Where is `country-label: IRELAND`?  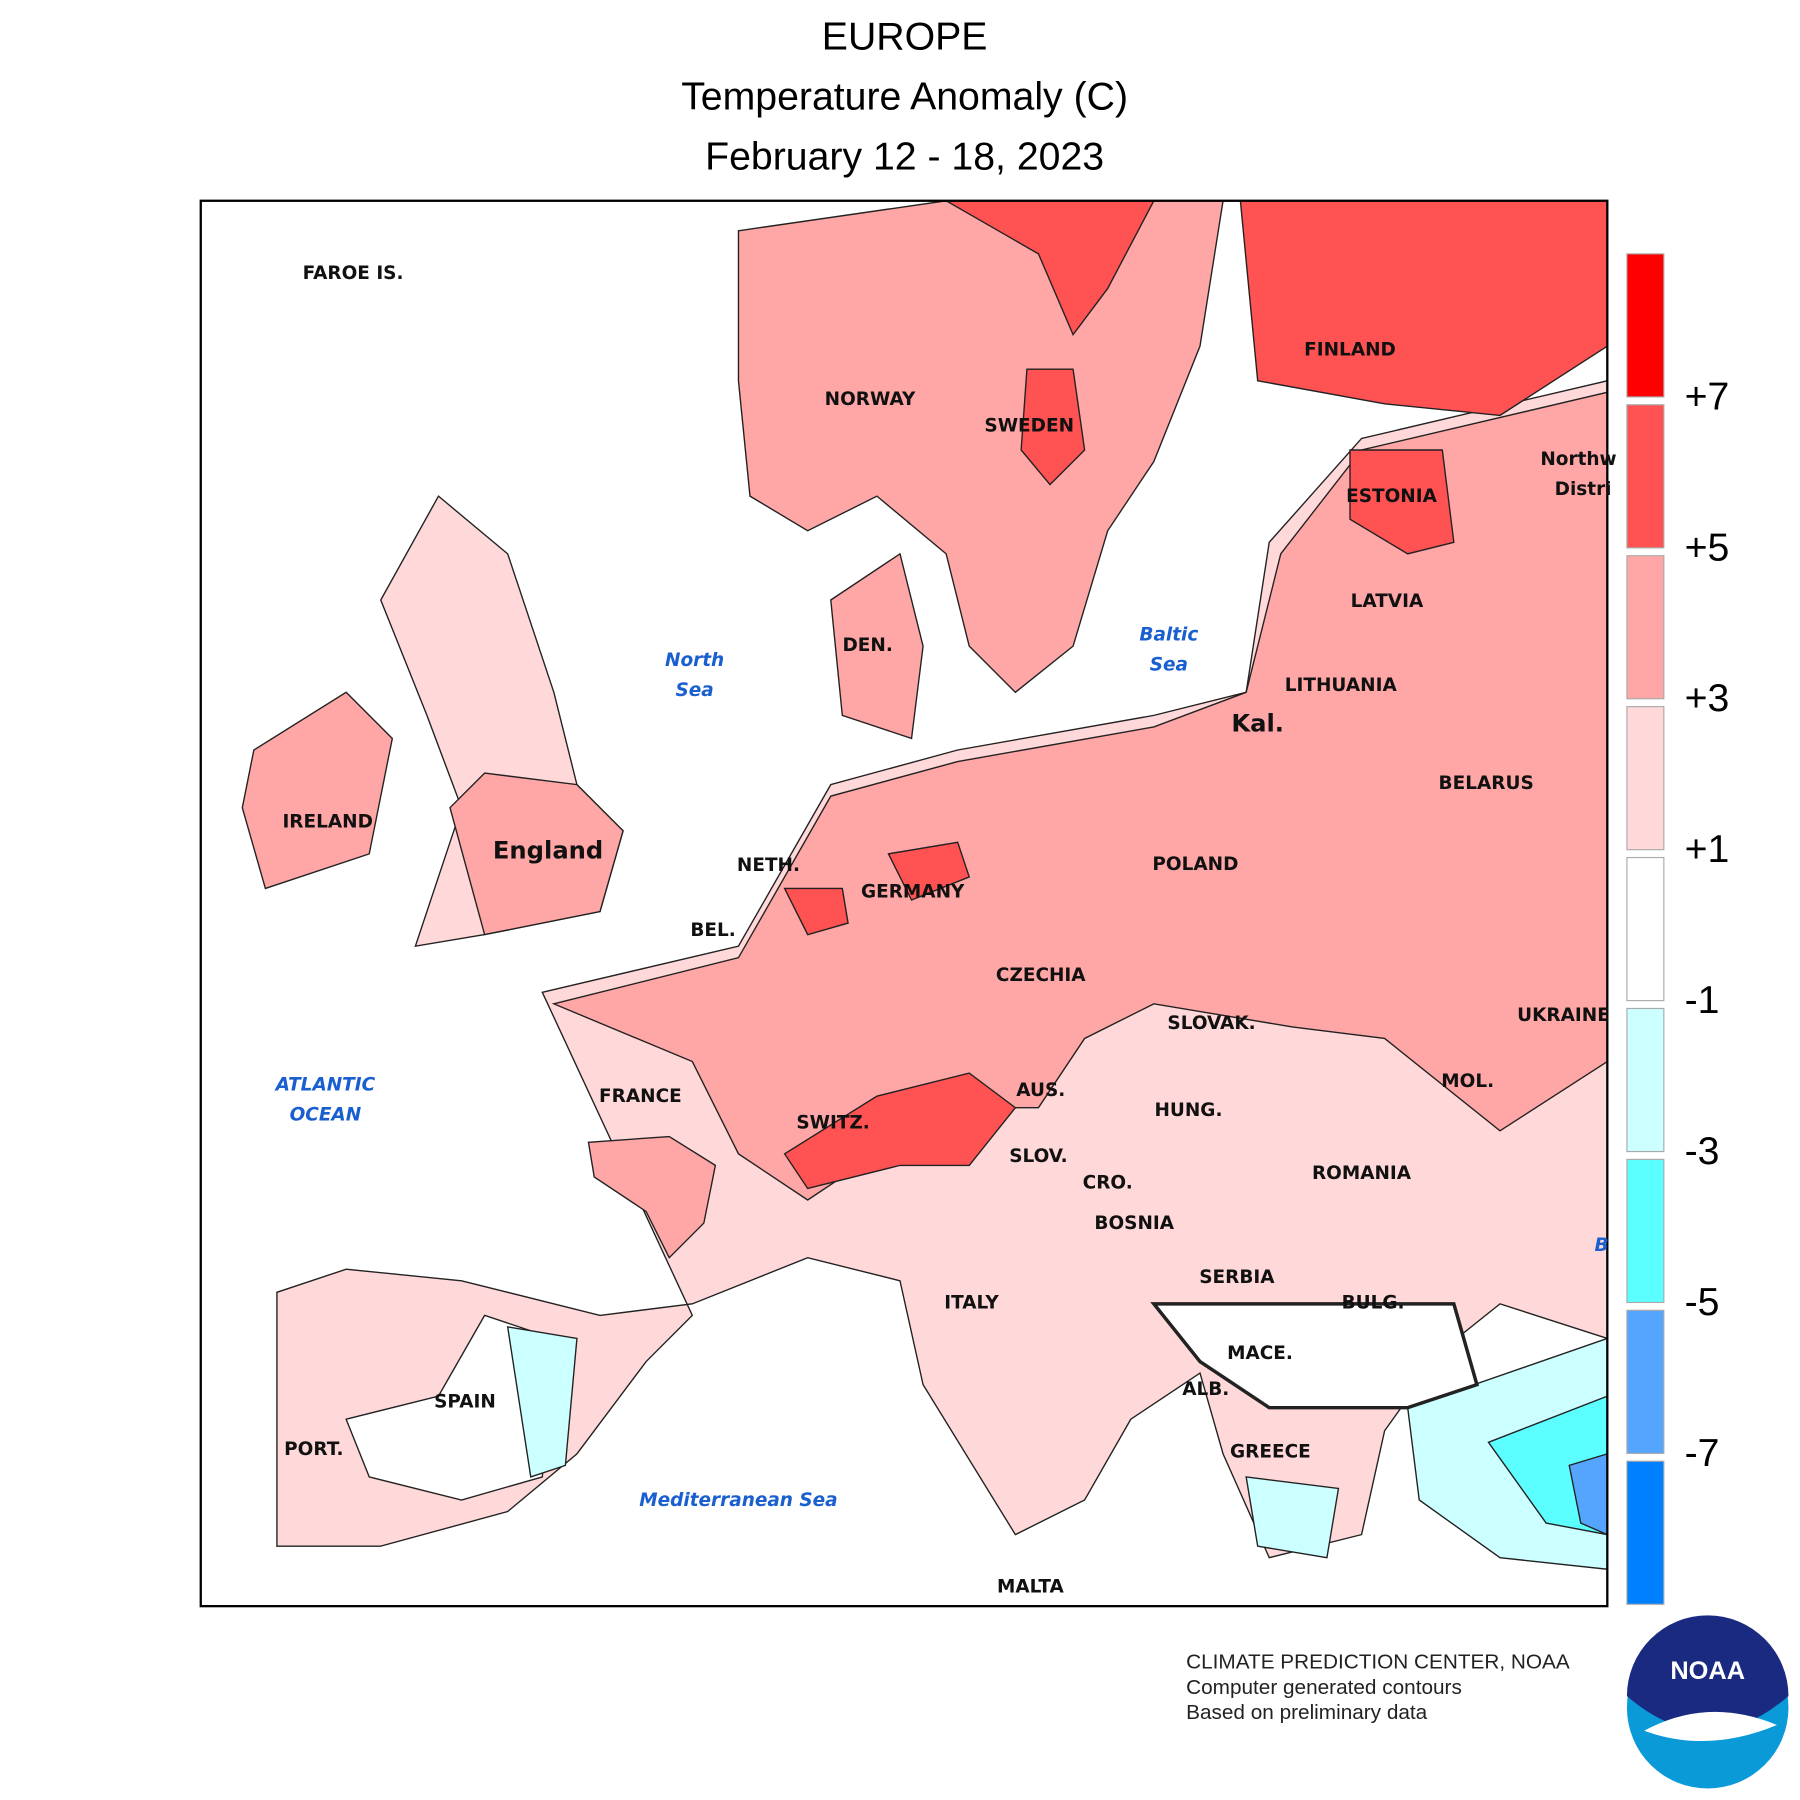
country-label: IRELAND is located at coordinates (327, 821).